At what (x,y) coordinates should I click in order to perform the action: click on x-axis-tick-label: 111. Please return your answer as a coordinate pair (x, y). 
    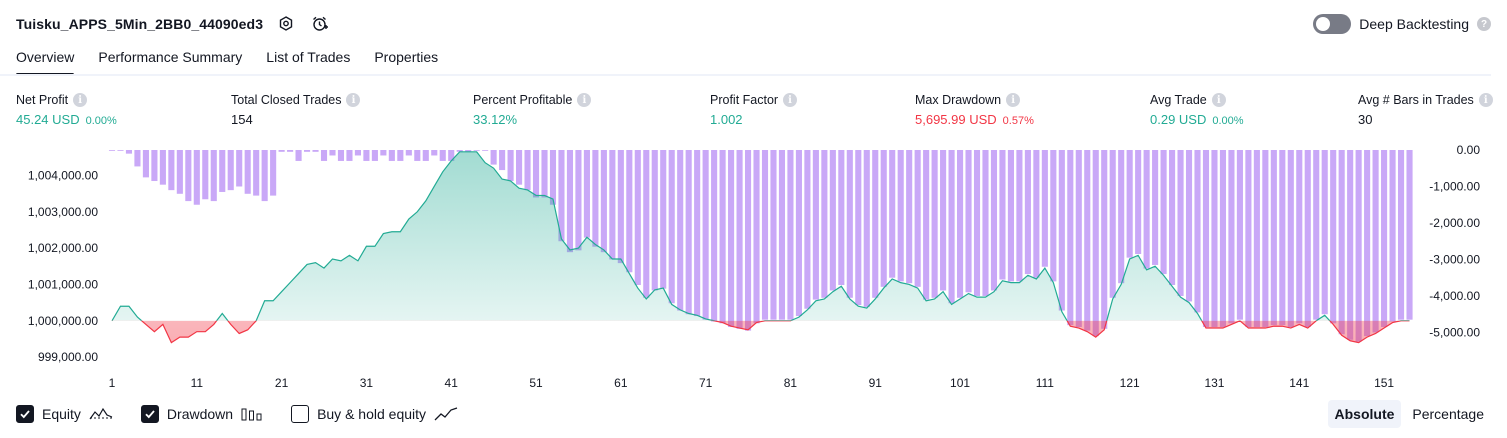
    Looking at the image, I should click on (1045, 383).